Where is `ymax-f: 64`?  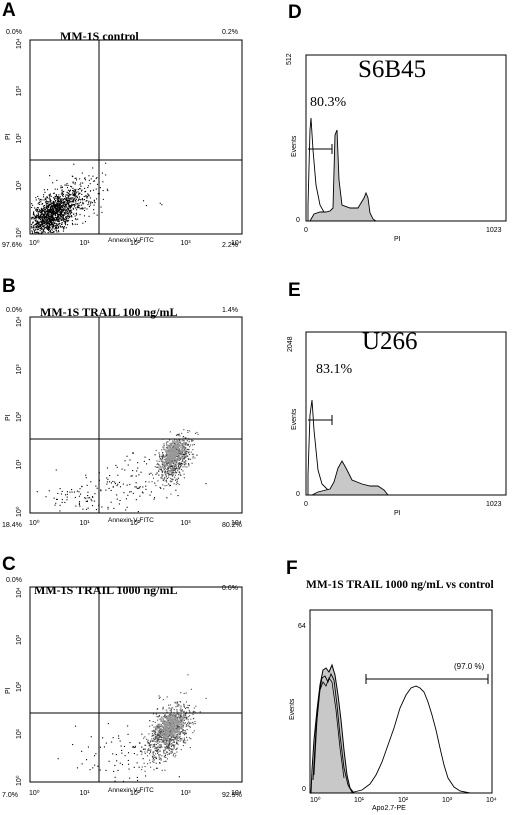 ymax-f: 64 is located at coordinates (302, 626).